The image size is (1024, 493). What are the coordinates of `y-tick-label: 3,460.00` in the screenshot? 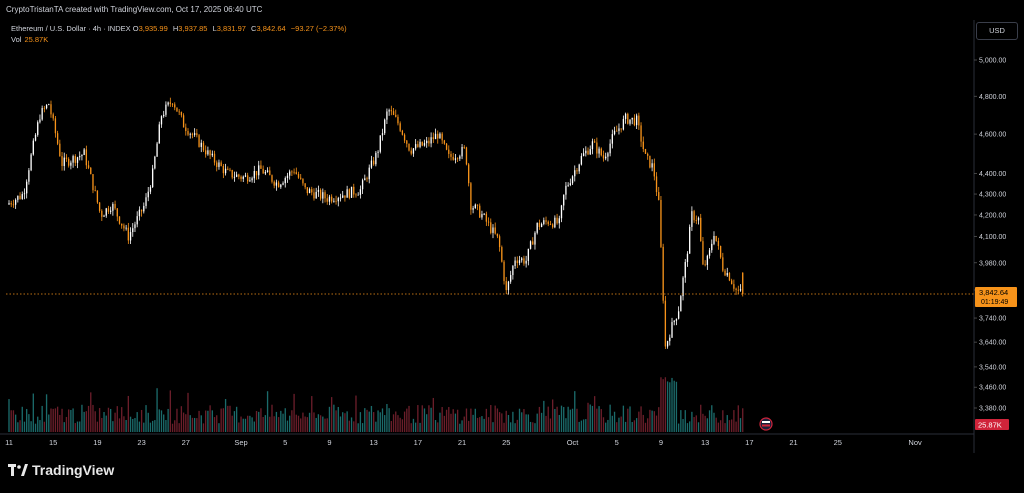 It's located at (992, 388).